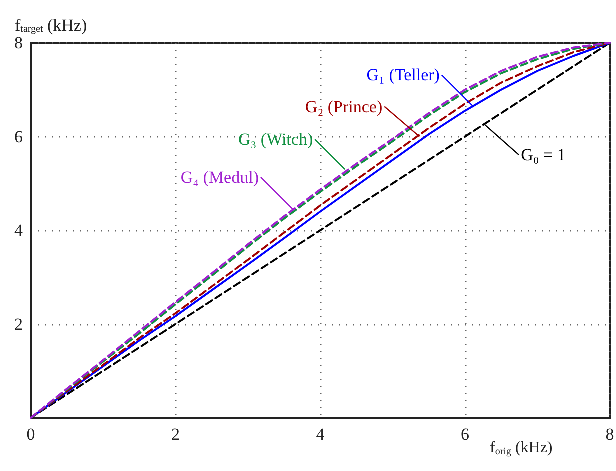  Describe the element at coordinates (176, 434) in the screenshot. I see `x-tick-label: 2` at that location.